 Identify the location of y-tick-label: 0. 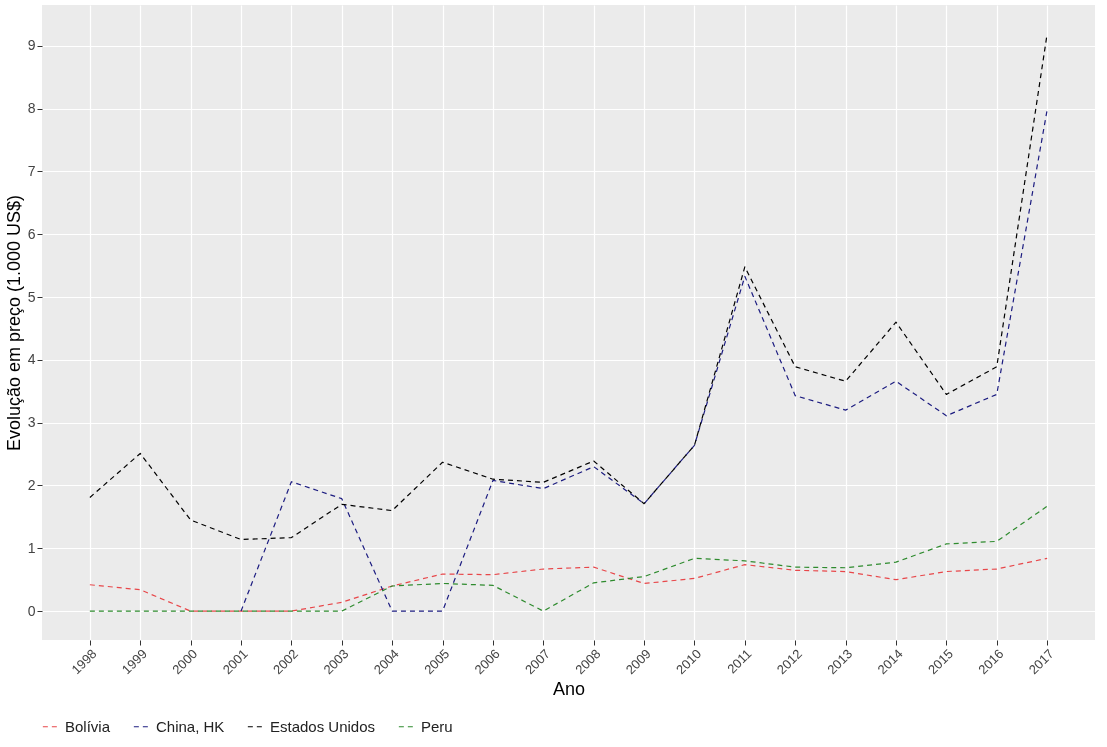
(31, 610).